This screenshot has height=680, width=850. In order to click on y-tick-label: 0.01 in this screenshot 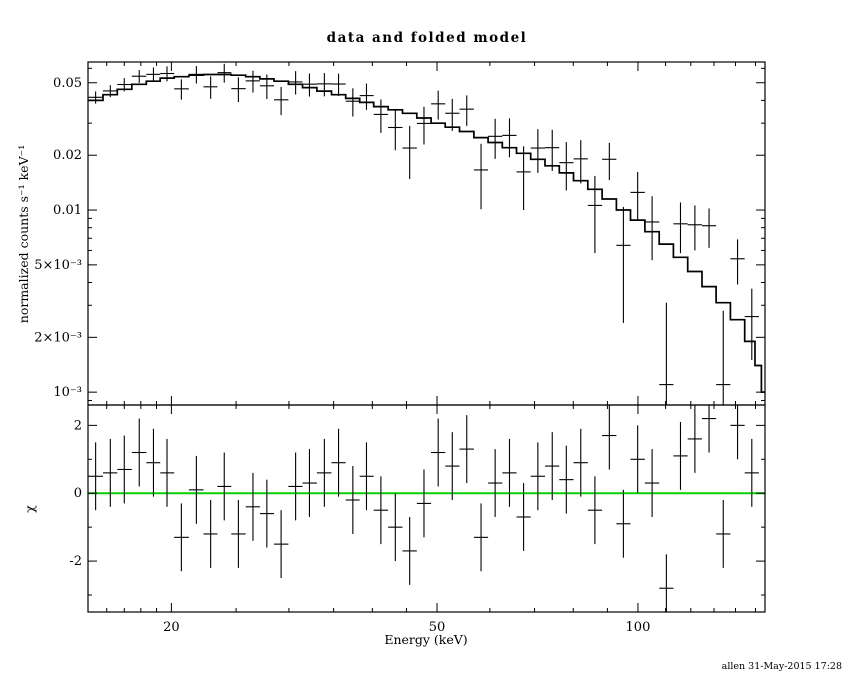, I will do `click(67, 210)`.